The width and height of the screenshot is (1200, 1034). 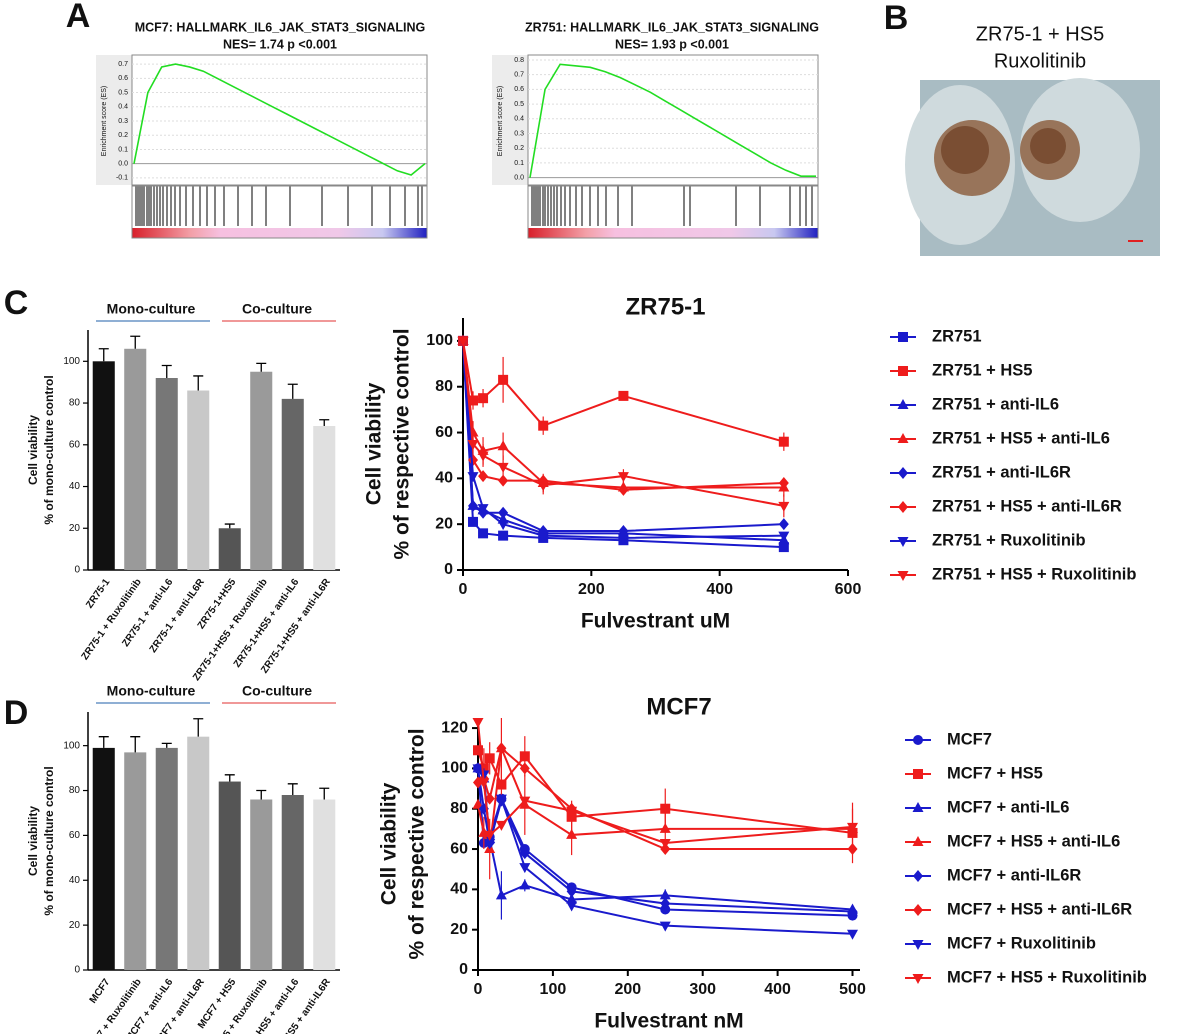 What do you see at coordinates (16, 713) in the screenshot?
I see `panel-label: D` at bounding box center [16, 713].